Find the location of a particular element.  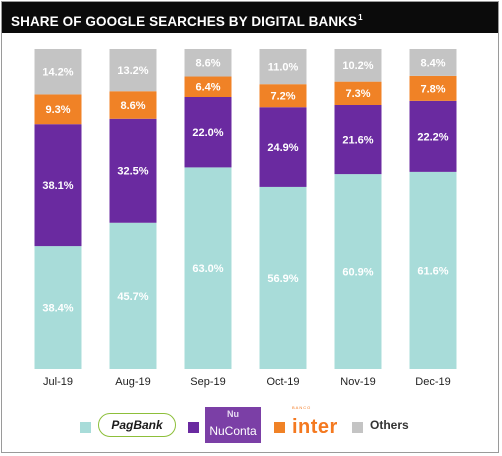

data-label-pagbank: 56.9% is located at coordinates (282, 279).